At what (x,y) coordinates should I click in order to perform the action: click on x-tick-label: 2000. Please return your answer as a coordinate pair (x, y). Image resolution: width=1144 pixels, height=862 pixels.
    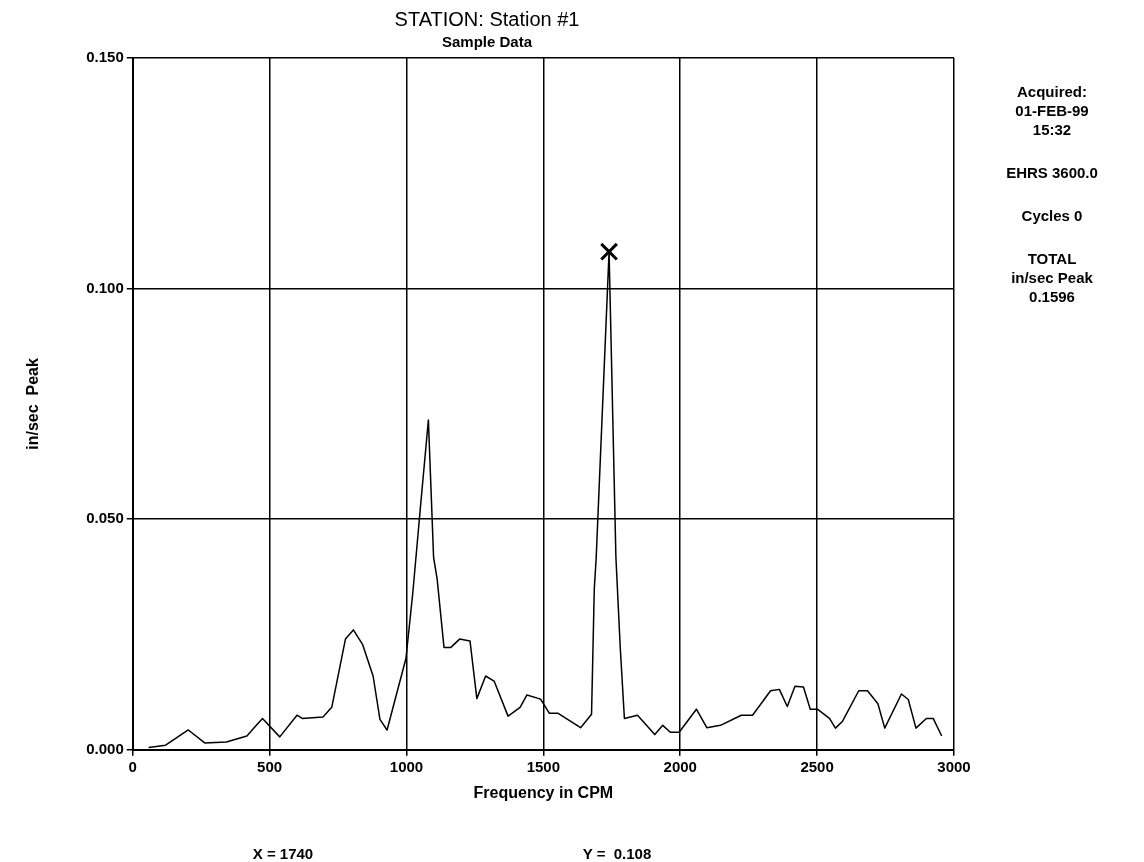
    Looking at the image, I should click on (680, 766).